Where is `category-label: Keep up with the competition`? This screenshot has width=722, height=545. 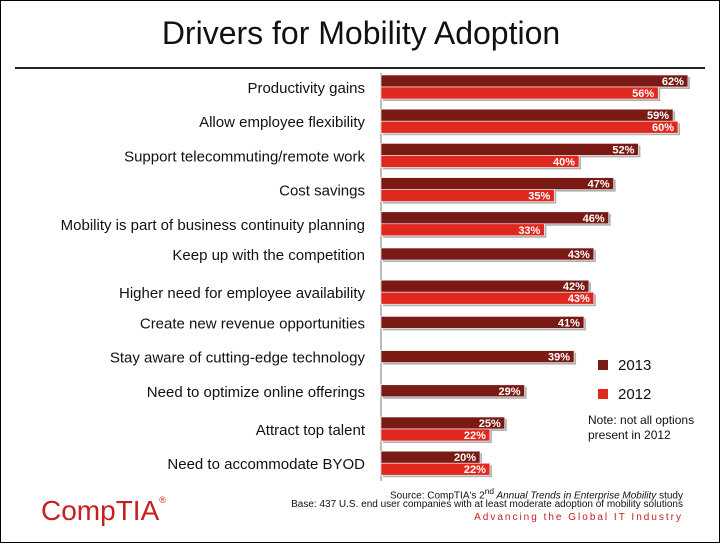
category-label: Keep up with the competition is located at coordinates (268, 255).